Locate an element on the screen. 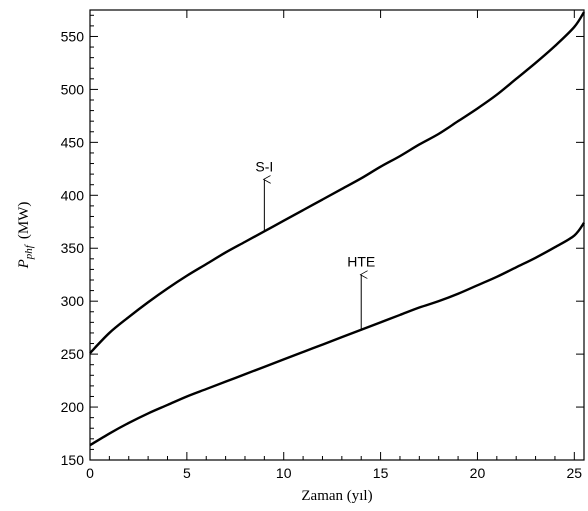 The height and width of the screenshot is (511, 588). y-axis-unit: (MW) is located at coordinates (24, 221).